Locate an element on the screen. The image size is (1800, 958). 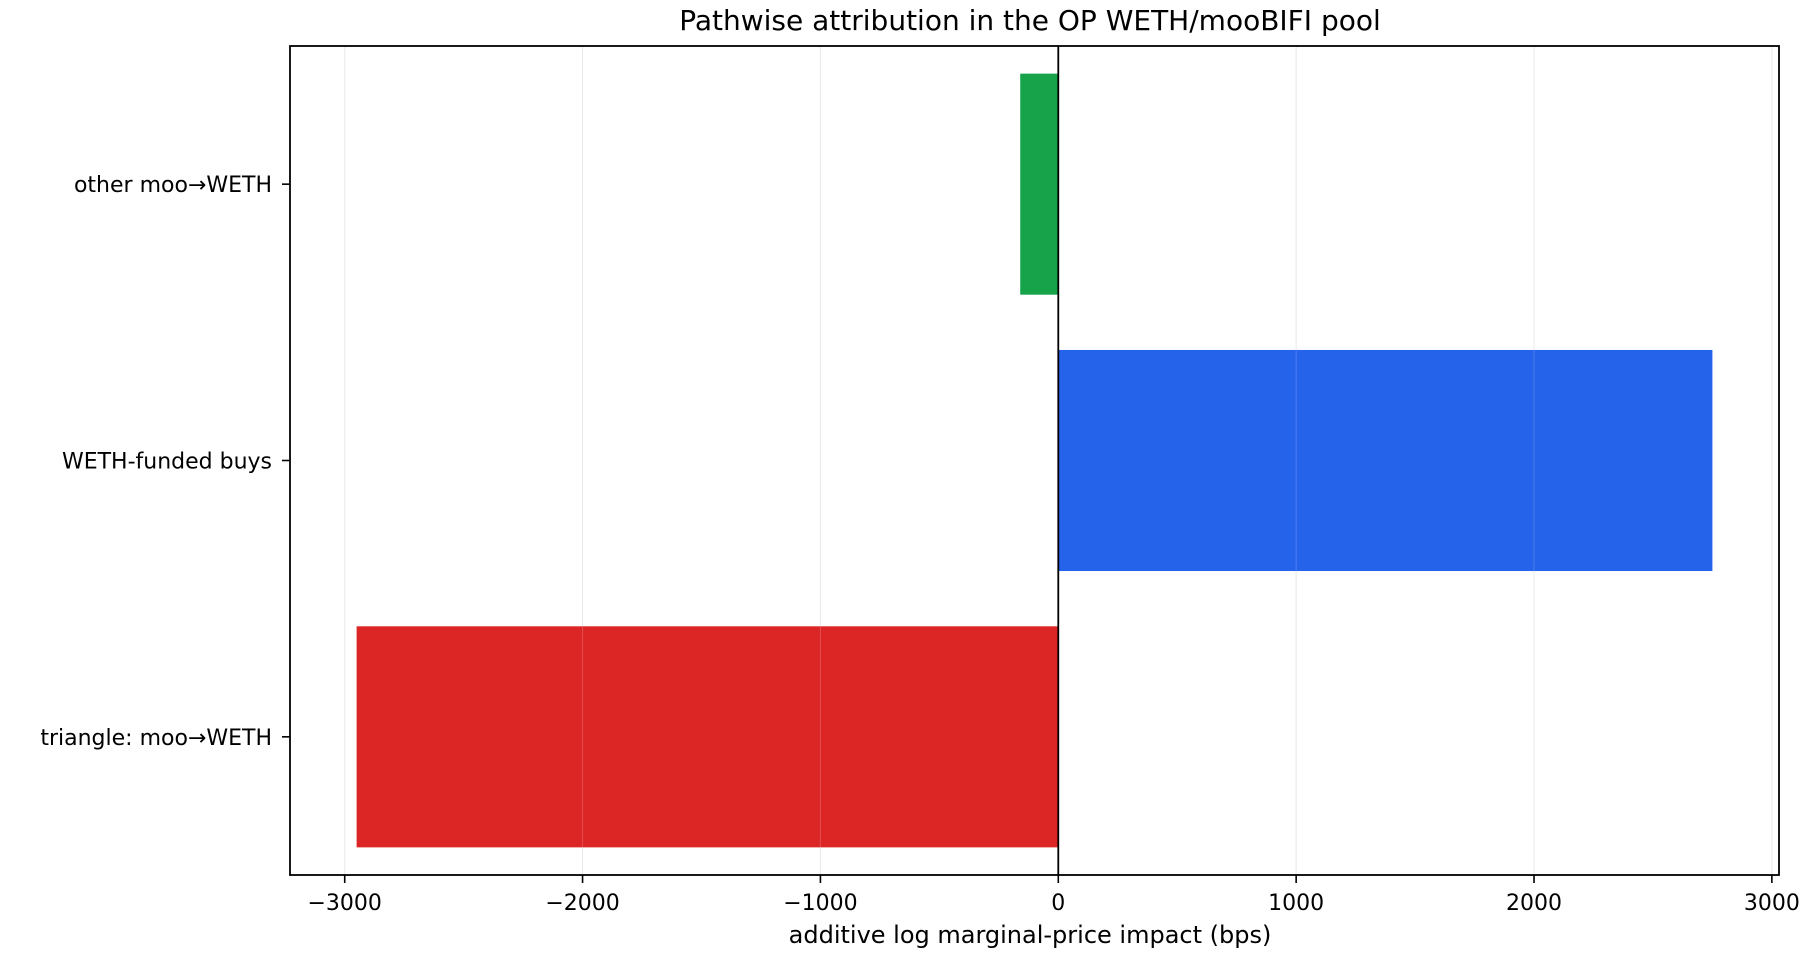
x-tick-label: −3000 is located at coordinates (344, 903).